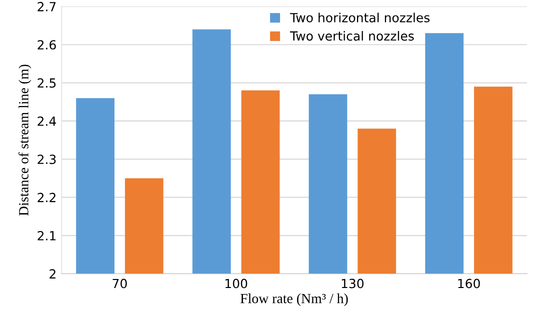  I want to click on y-tick-label: 2.7, so click(47, 7).